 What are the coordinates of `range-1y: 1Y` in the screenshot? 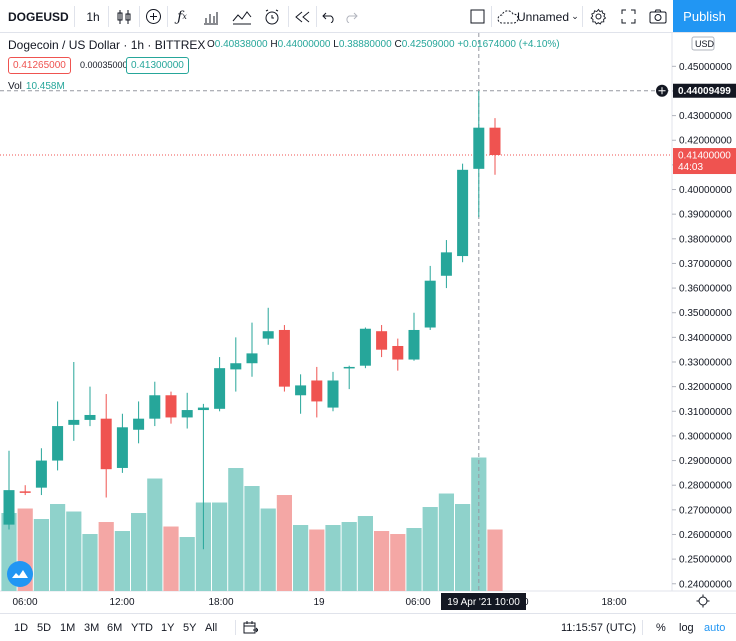 It's located at (168, 627).